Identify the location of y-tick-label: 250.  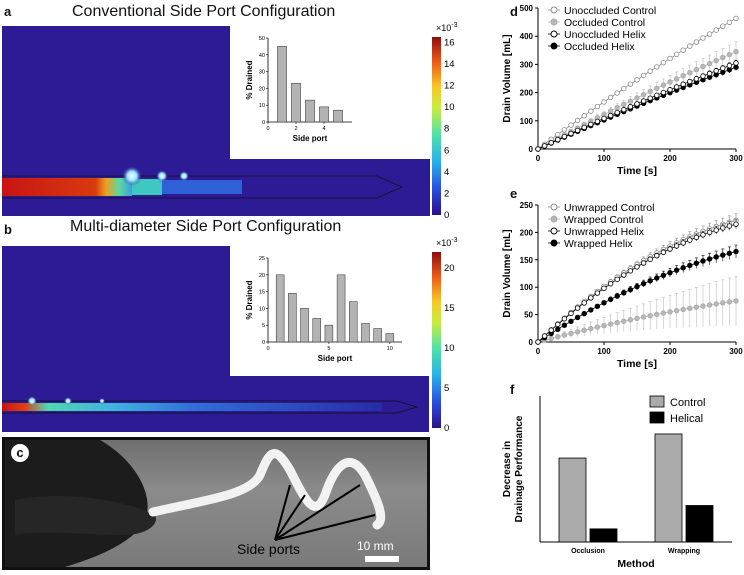
(527, 205).